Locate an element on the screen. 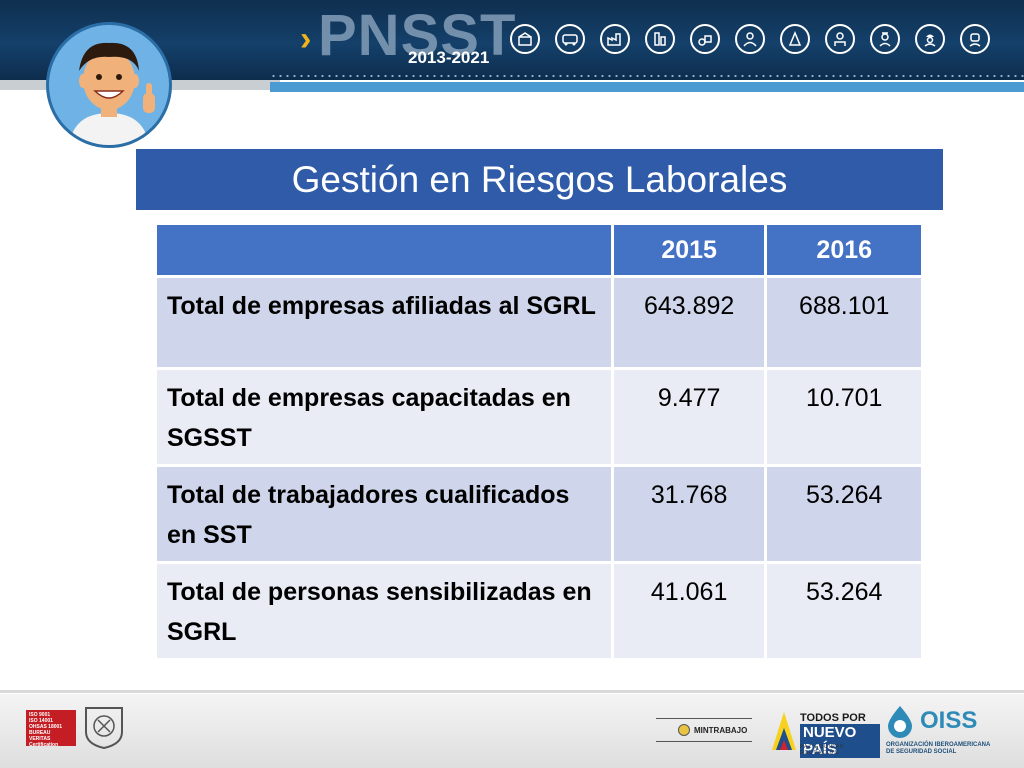 The height and width of the screenshot is (768, 1024). value-2015: 9.477 is located at coordinates (690, 415).